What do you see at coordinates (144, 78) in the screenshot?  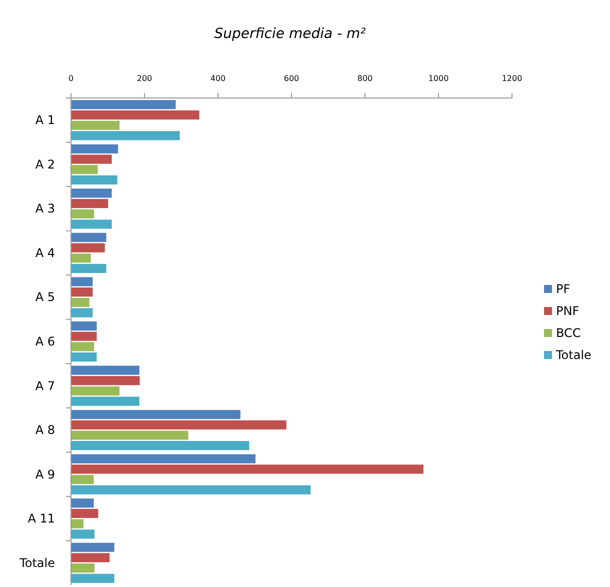 I see `x-tick-label: 200` at bounding box center [144, 78].